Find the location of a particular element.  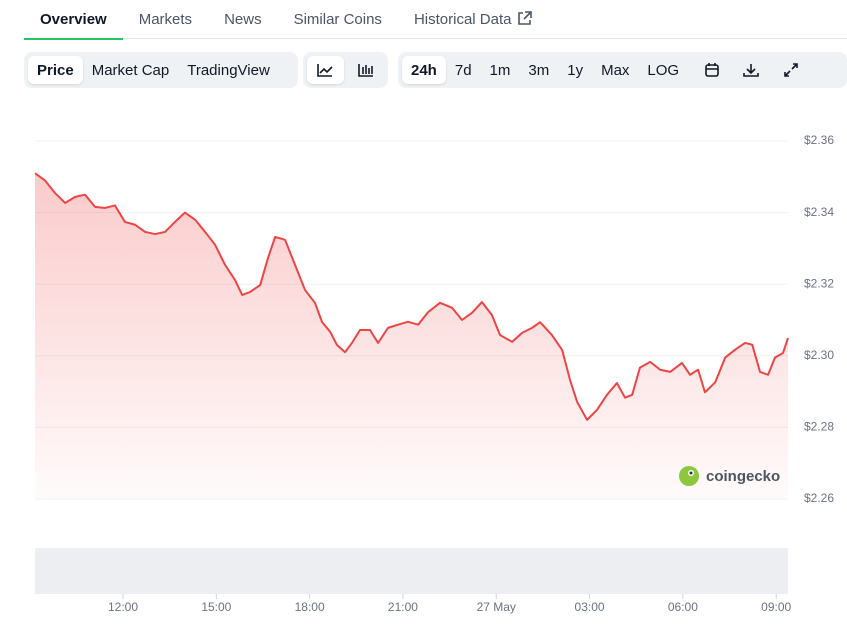

tab: Overview is located at coordinates (73, 20).